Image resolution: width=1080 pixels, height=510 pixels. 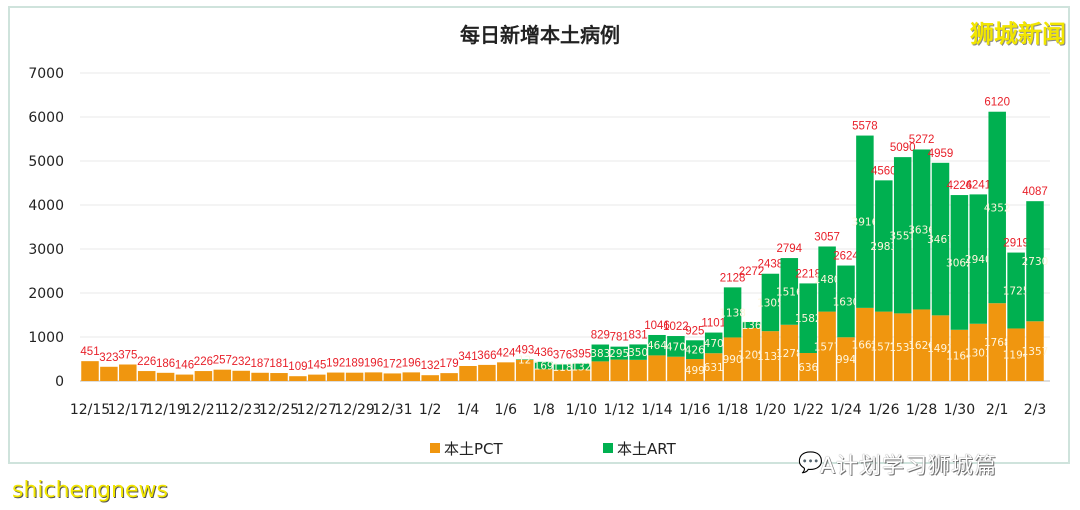 What do you see at coordinates (751, 355) in the screenshot?
I see `pct-label: 1205` at bounding box center [751, 355].